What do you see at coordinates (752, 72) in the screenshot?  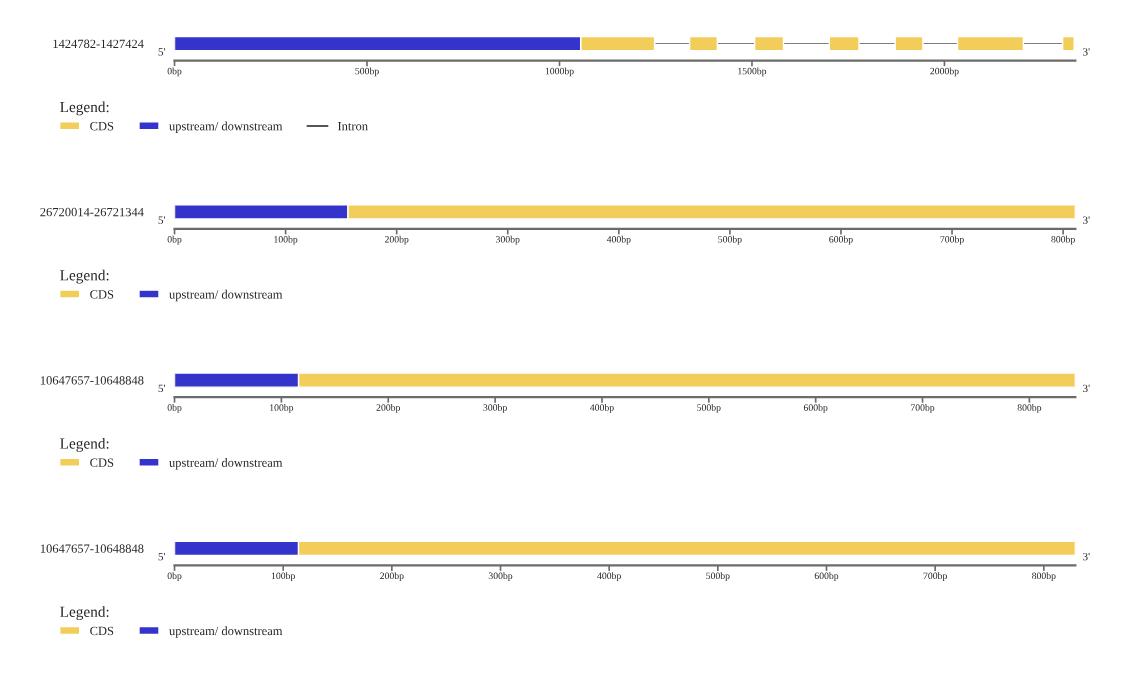 I see `x-tick-label: 1500bp` at bounding box center [752, 72].